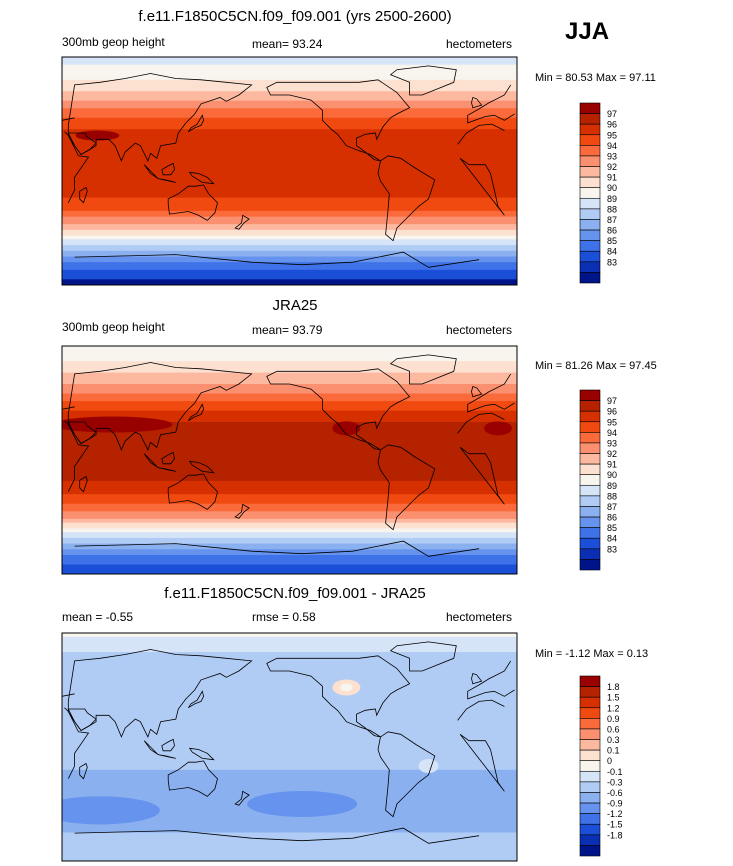 Image resolution: width=733 pixels, height=866 pixels. Describe the element at coordinates (479, 44) in the screenshot. I see `panel-1-units-label: hectometers` at that location.